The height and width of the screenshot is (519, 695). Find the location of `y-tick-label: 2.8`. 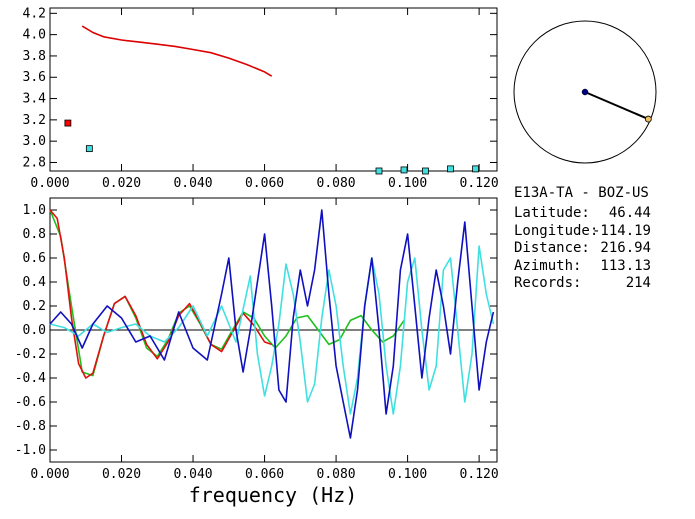

y-tick-label: 2.8 is located at coordinates (34, 162).